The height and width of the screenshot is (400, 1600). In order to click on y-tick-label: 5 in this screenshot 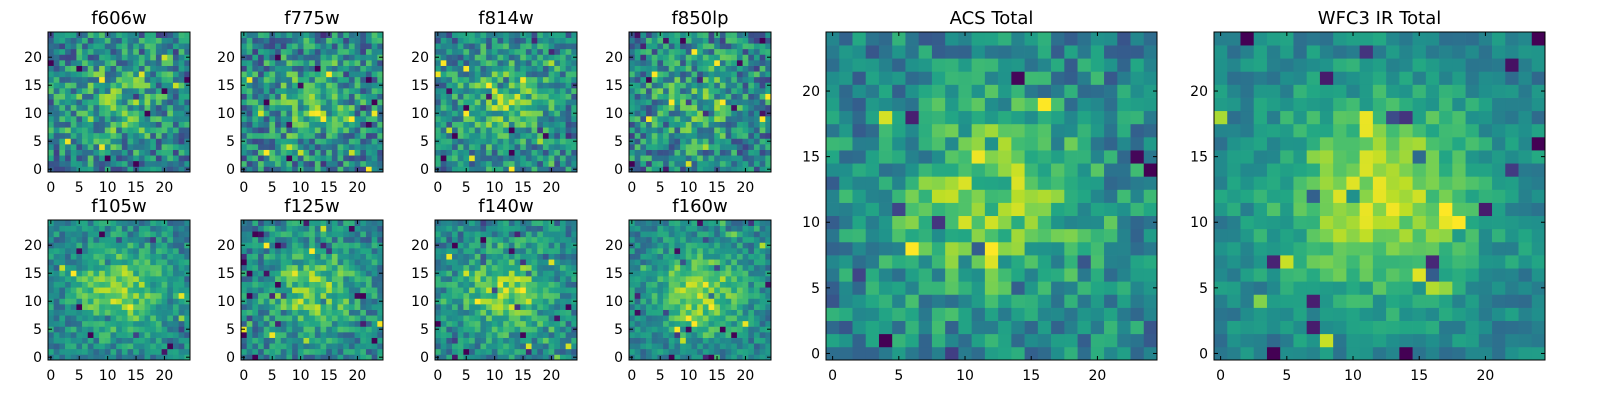, I will do `click(230, 142)`.